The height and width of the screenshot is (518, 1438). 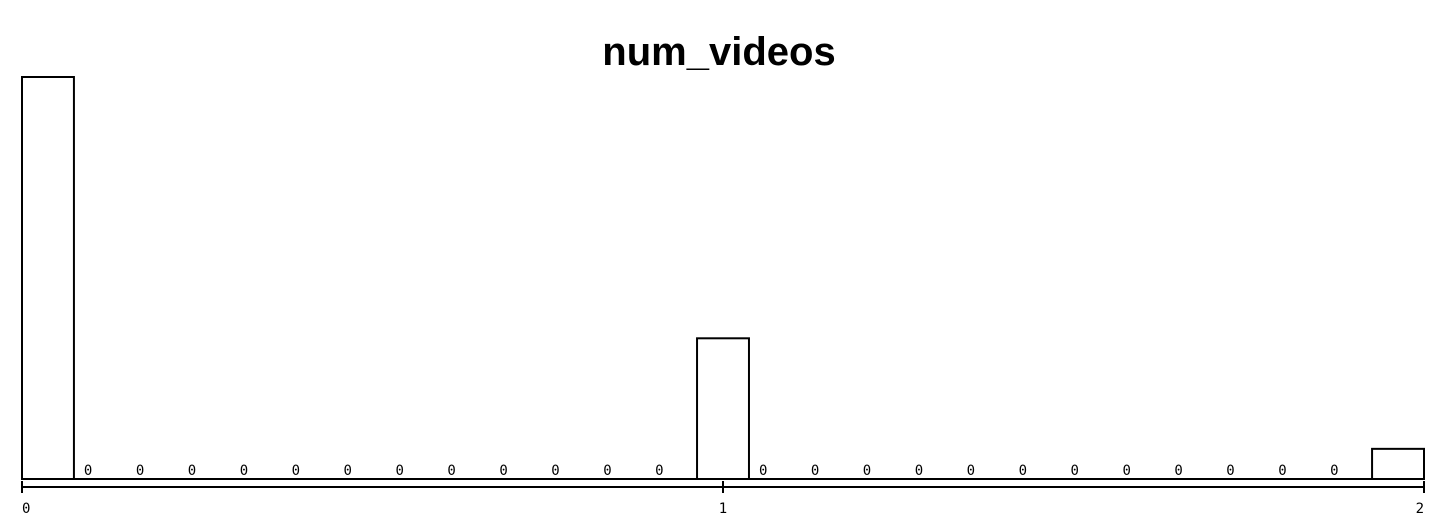 I want to click on zero-labels-group: 0 0 0 0 0 0 0 0 0 0 0 0 0 0 0 0 0 0 0 0 0 0 0 0, so click(x=711, y=471).